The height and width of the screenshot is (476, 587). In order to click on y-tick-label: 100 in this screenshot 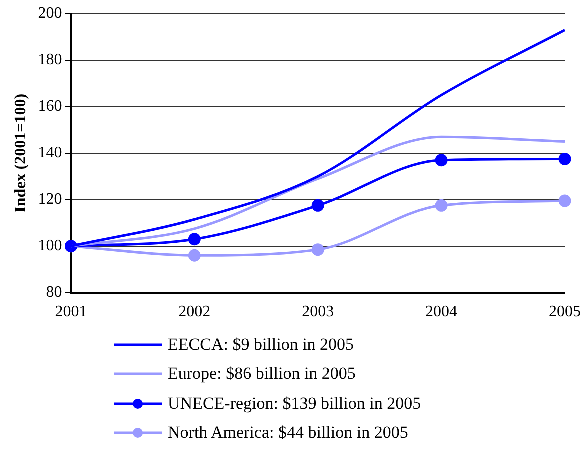, I will do `click(50, 246)`.